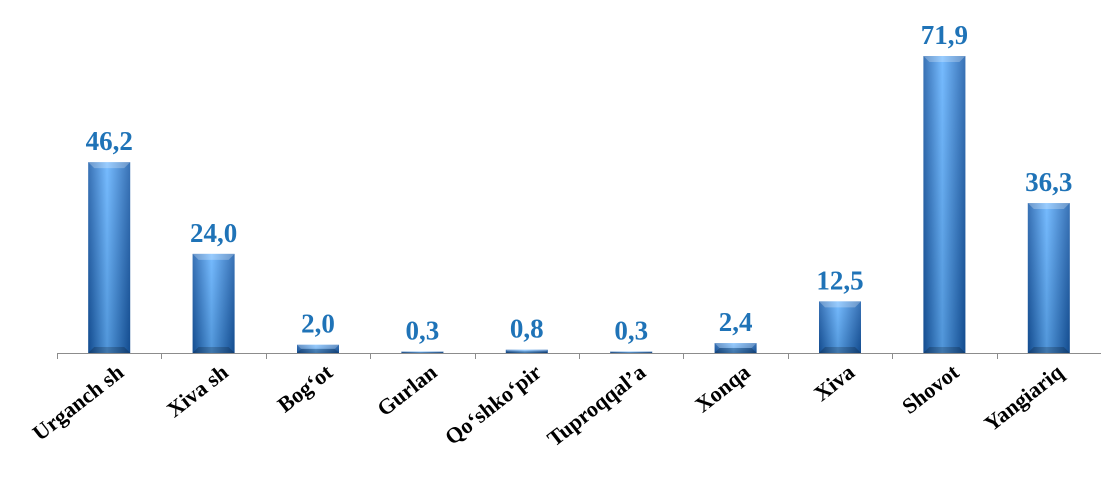 Image resolution: width=1101 pixels, height=482 pixels. What do you see at coordinates (78, 402) in the screenshot?
I see `category-label: Urganch sh` at bounding box center [78, 402].